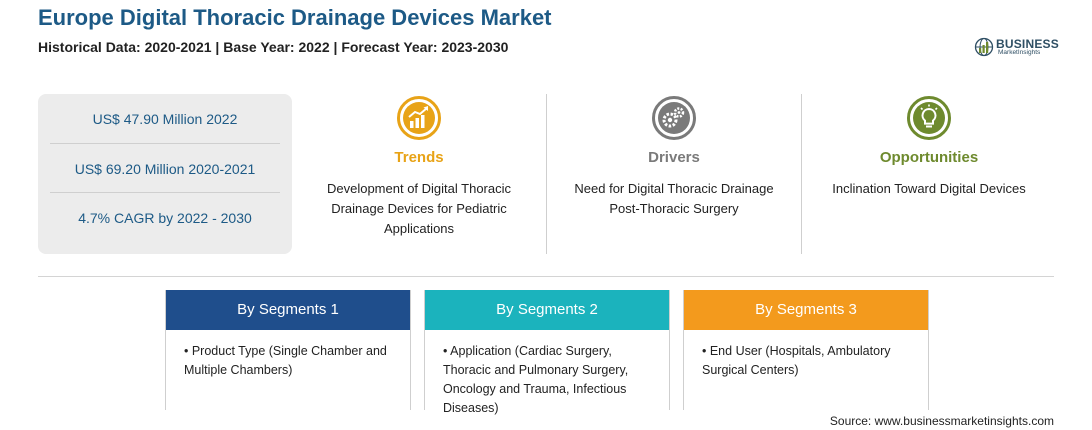  Describe the element at coordinates (674, 118) in the screenshot. I see `gears-icon` at that location.